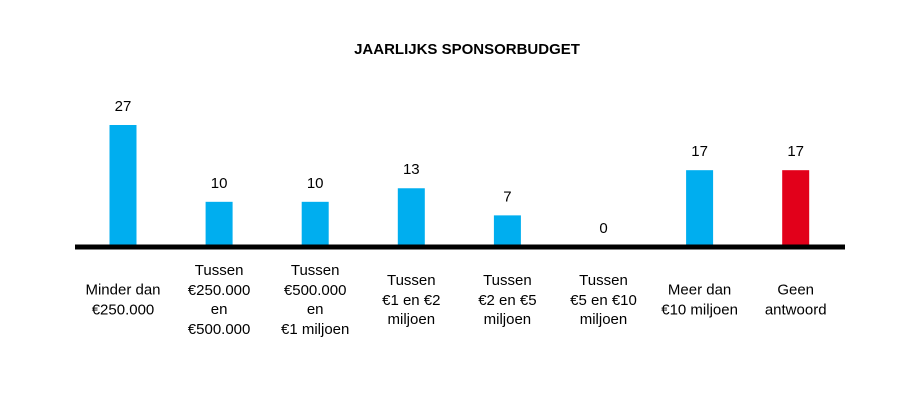 This screenshot has height=403, width=922. Describe the element at coordinates (123, 300) in the screenshot. I see `category-label: Minder dan €250.000` at that location.